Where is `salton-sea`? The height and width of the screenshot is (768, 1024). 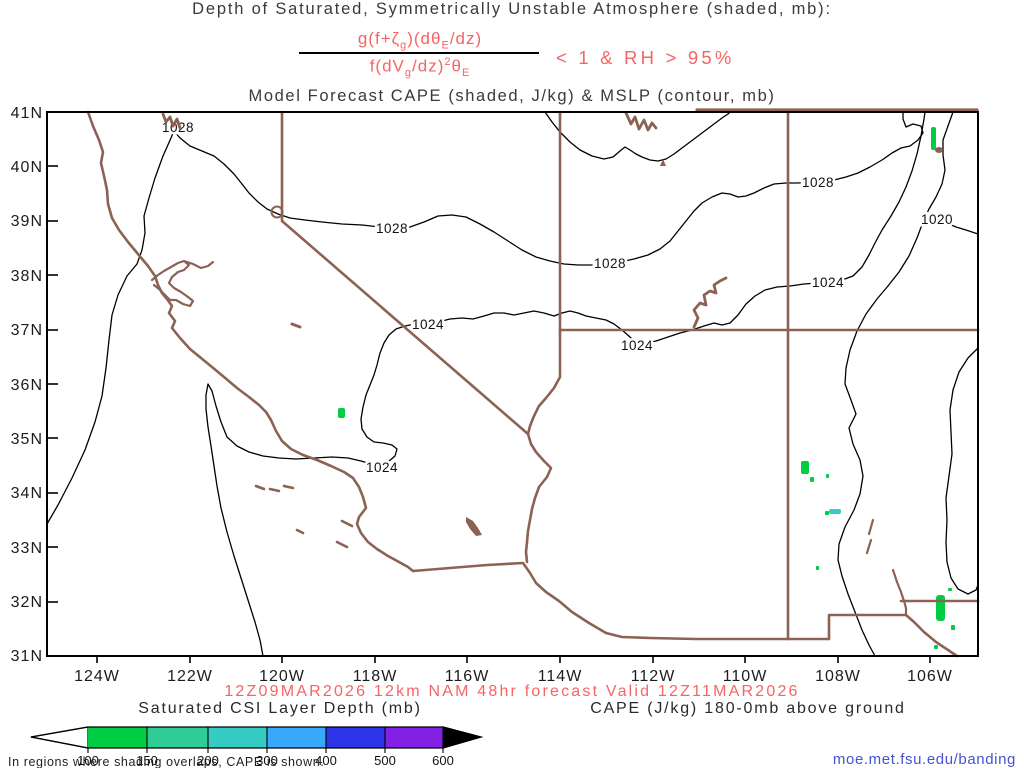
salton-sea is located at coordinates (474, 526).